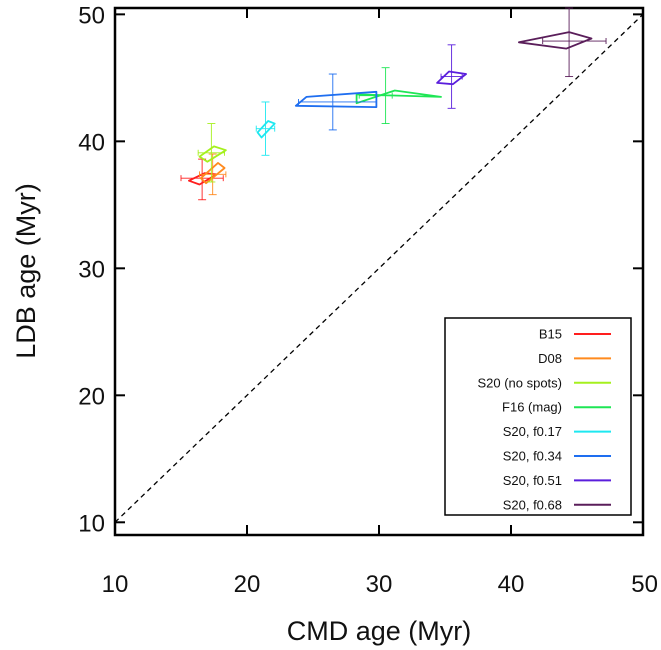 The height and width of the screenshot is (650, 661). What do you see at coordinates (511, 584) in the screenshot?
I see `x-tick-label: 40` at bounding box center [511, 584].